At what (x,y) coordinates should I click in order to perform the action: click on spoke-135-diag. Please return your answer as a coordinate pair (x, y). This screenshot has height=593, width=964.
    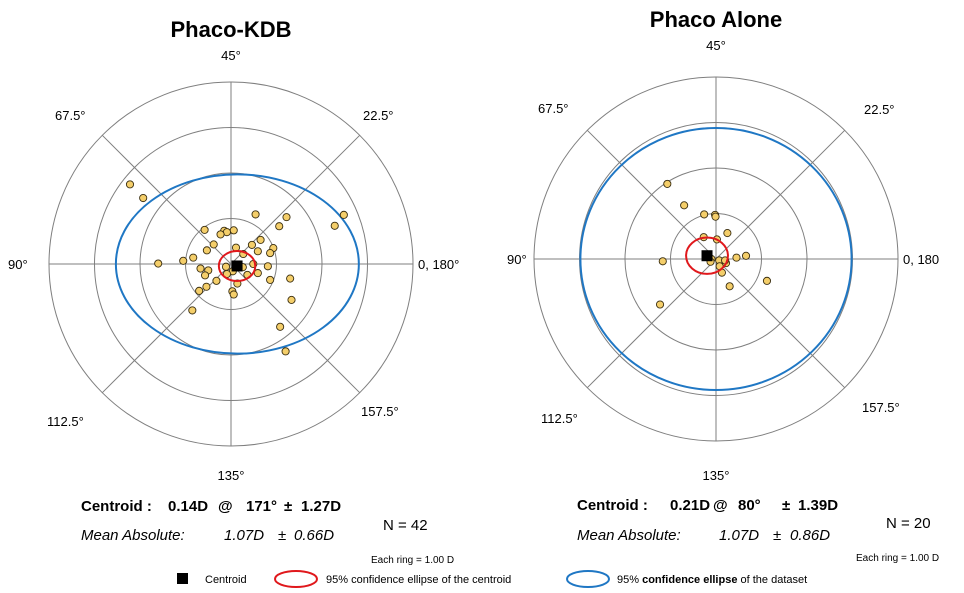
    Looking at the image, I should click on (231, 264).